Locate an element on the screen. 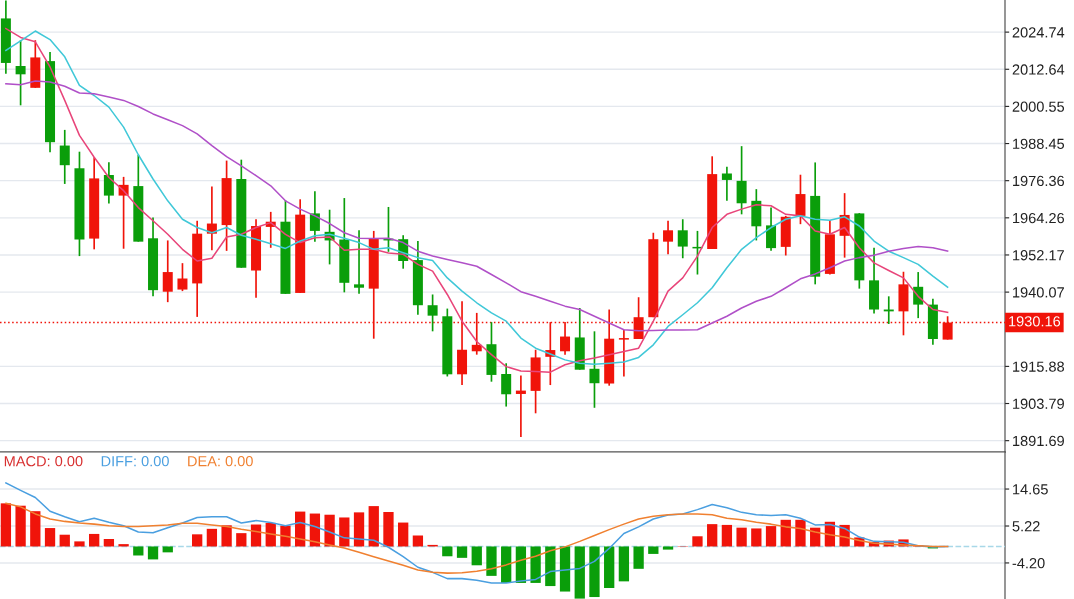 The image size is (1074, 599). y-tick-label: 2012.64 is located at coordinates (1038, 69).